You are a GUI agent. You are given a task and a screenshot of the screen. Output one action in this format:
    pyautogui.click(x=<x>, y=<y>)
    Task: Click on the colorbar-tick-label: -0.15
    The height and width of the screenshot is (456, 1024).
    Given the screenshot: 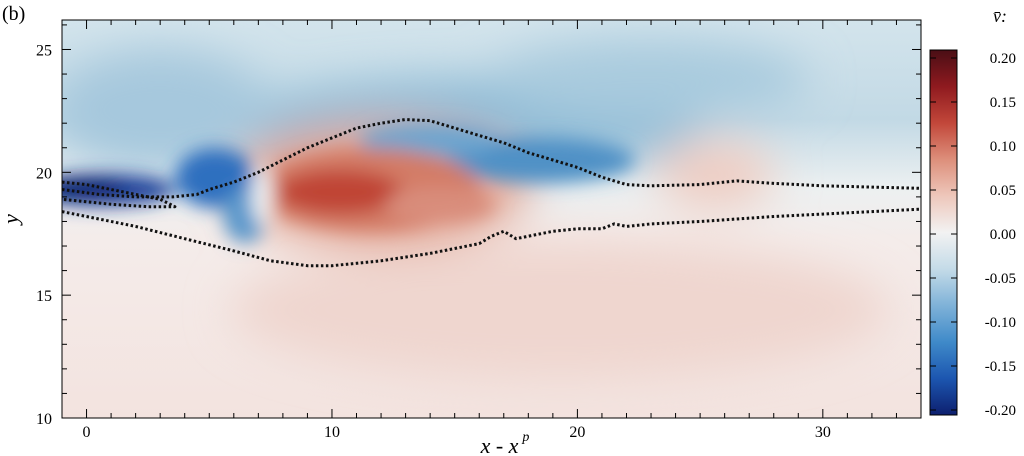 What is the action you would take?
    pyautogui.click(x=1000, y=367)
    